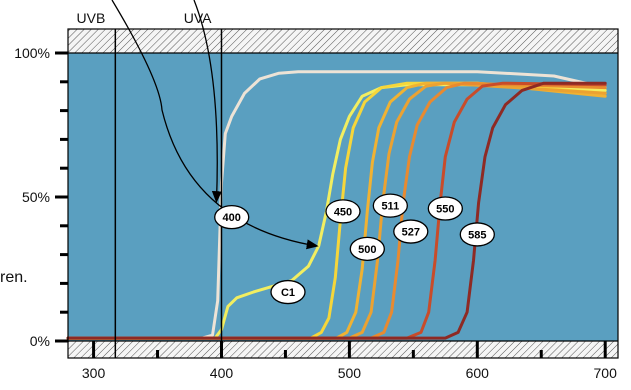 The image size is (631, 390). What do you see at coordinates (32, 53) in the screenshot?
I see `y-tick-label-100: 100%` at bounding box center [32, 53].